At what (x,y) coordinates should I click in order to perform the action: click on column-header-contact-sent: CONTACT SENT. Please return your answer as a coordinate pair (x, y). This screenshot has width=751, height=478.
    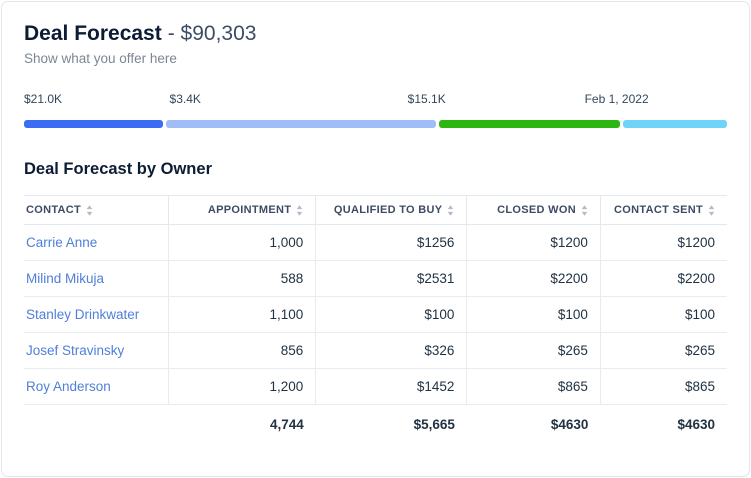
    Looking at the image, I should click on (663, 210).